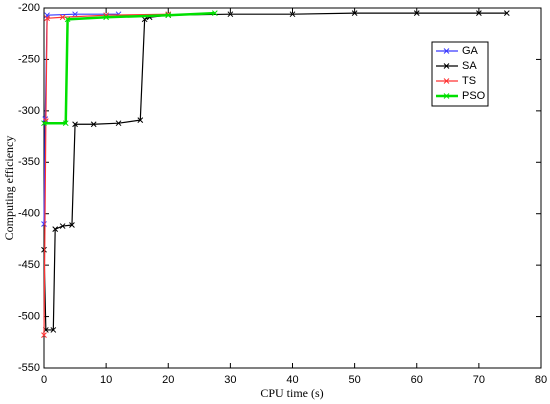 This screenshot has height=404, width=550. What do you see at coordinates (168, 380) in the screenshot?
I see `x-tick-label: 20` at bounding box center [168, 380].